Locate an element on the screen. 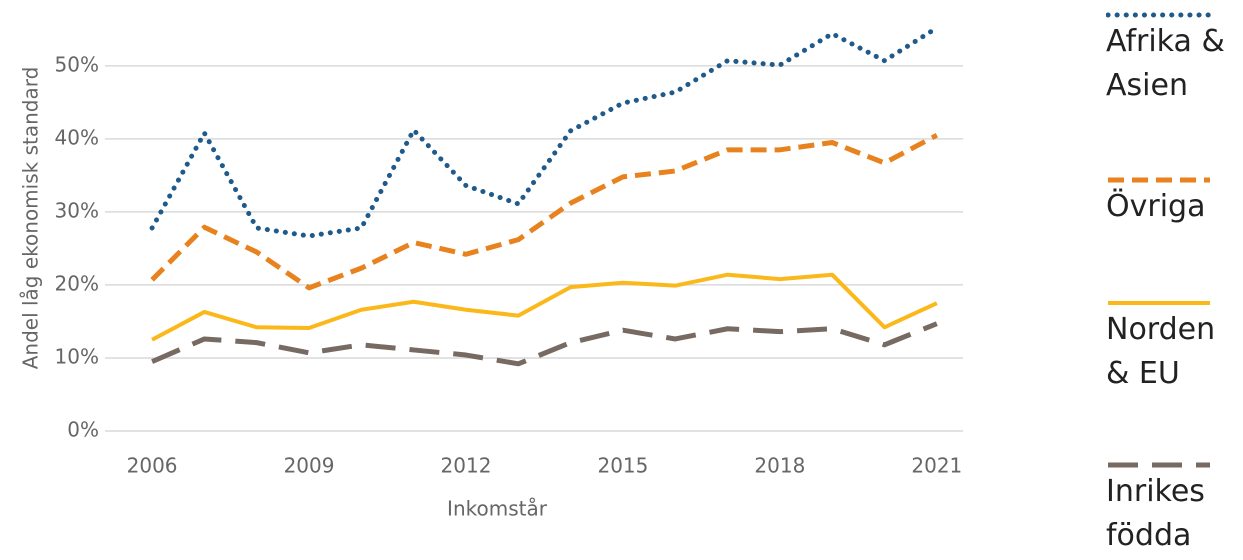 Image resolution: width=1243 pixels, height=560 pixels. legend-label: Norden & EU is located at coordinates (1161, 351).